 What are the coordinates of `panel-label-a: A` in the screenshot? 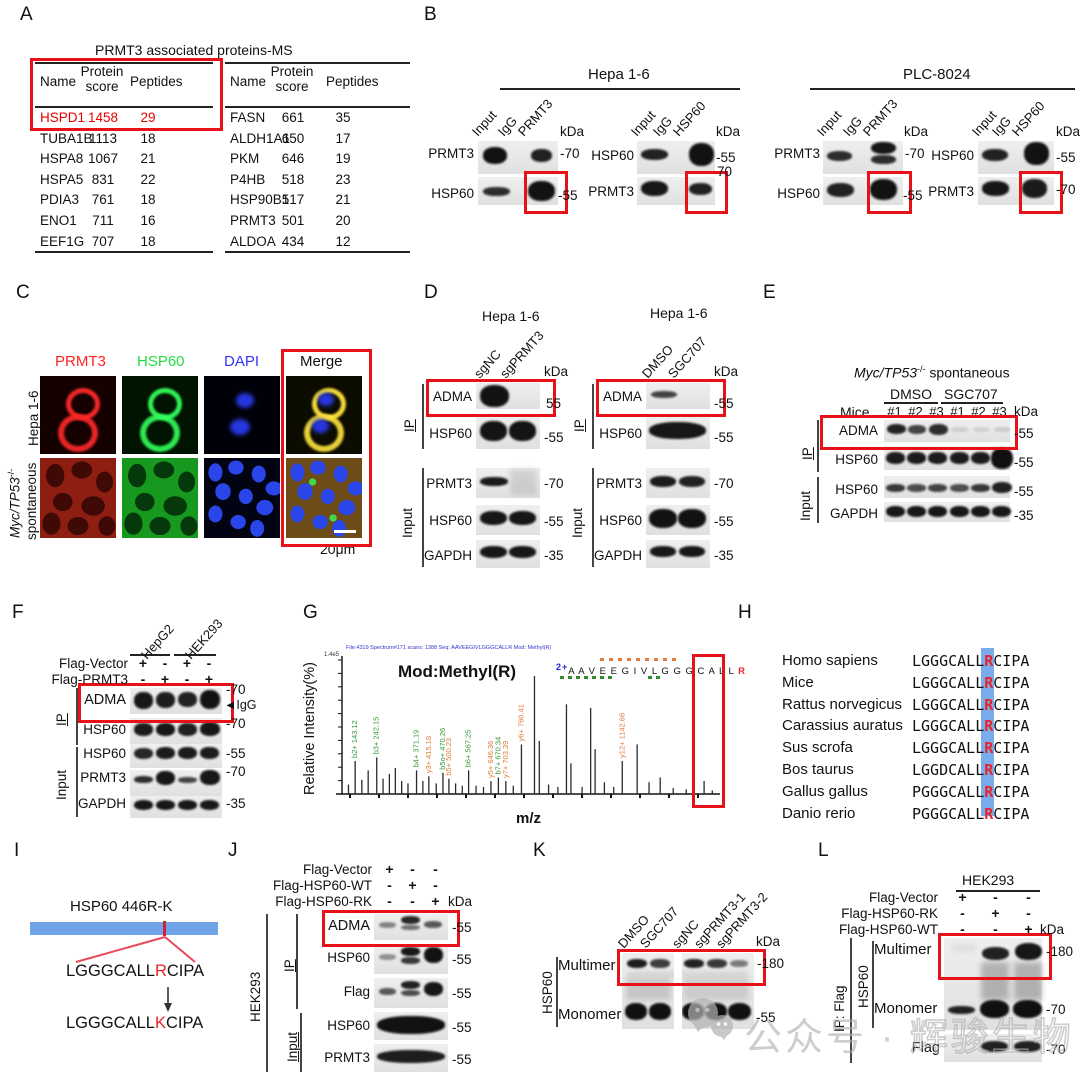 It's located at (26, 14).